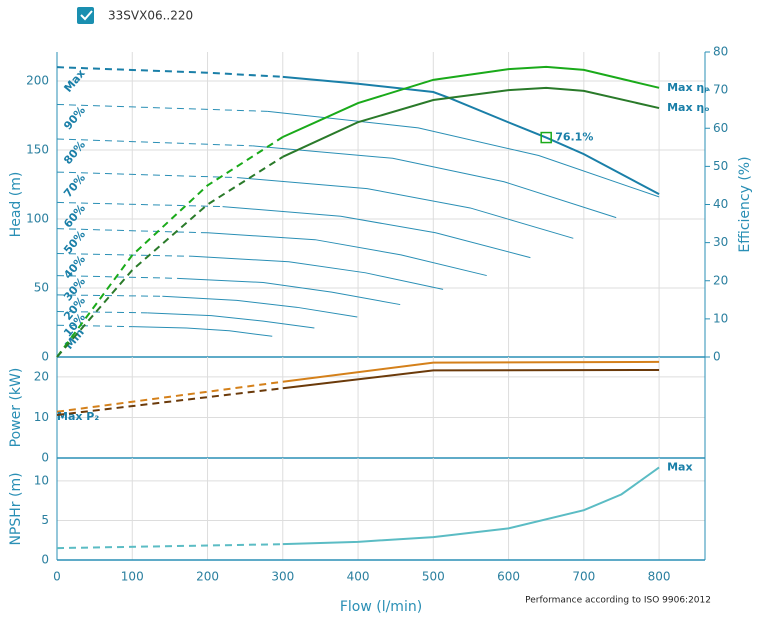  What do you see at coordinates (132, 577) in the screenshot?
I see `x-tick-label: 100` at bounding box center [132, 577].